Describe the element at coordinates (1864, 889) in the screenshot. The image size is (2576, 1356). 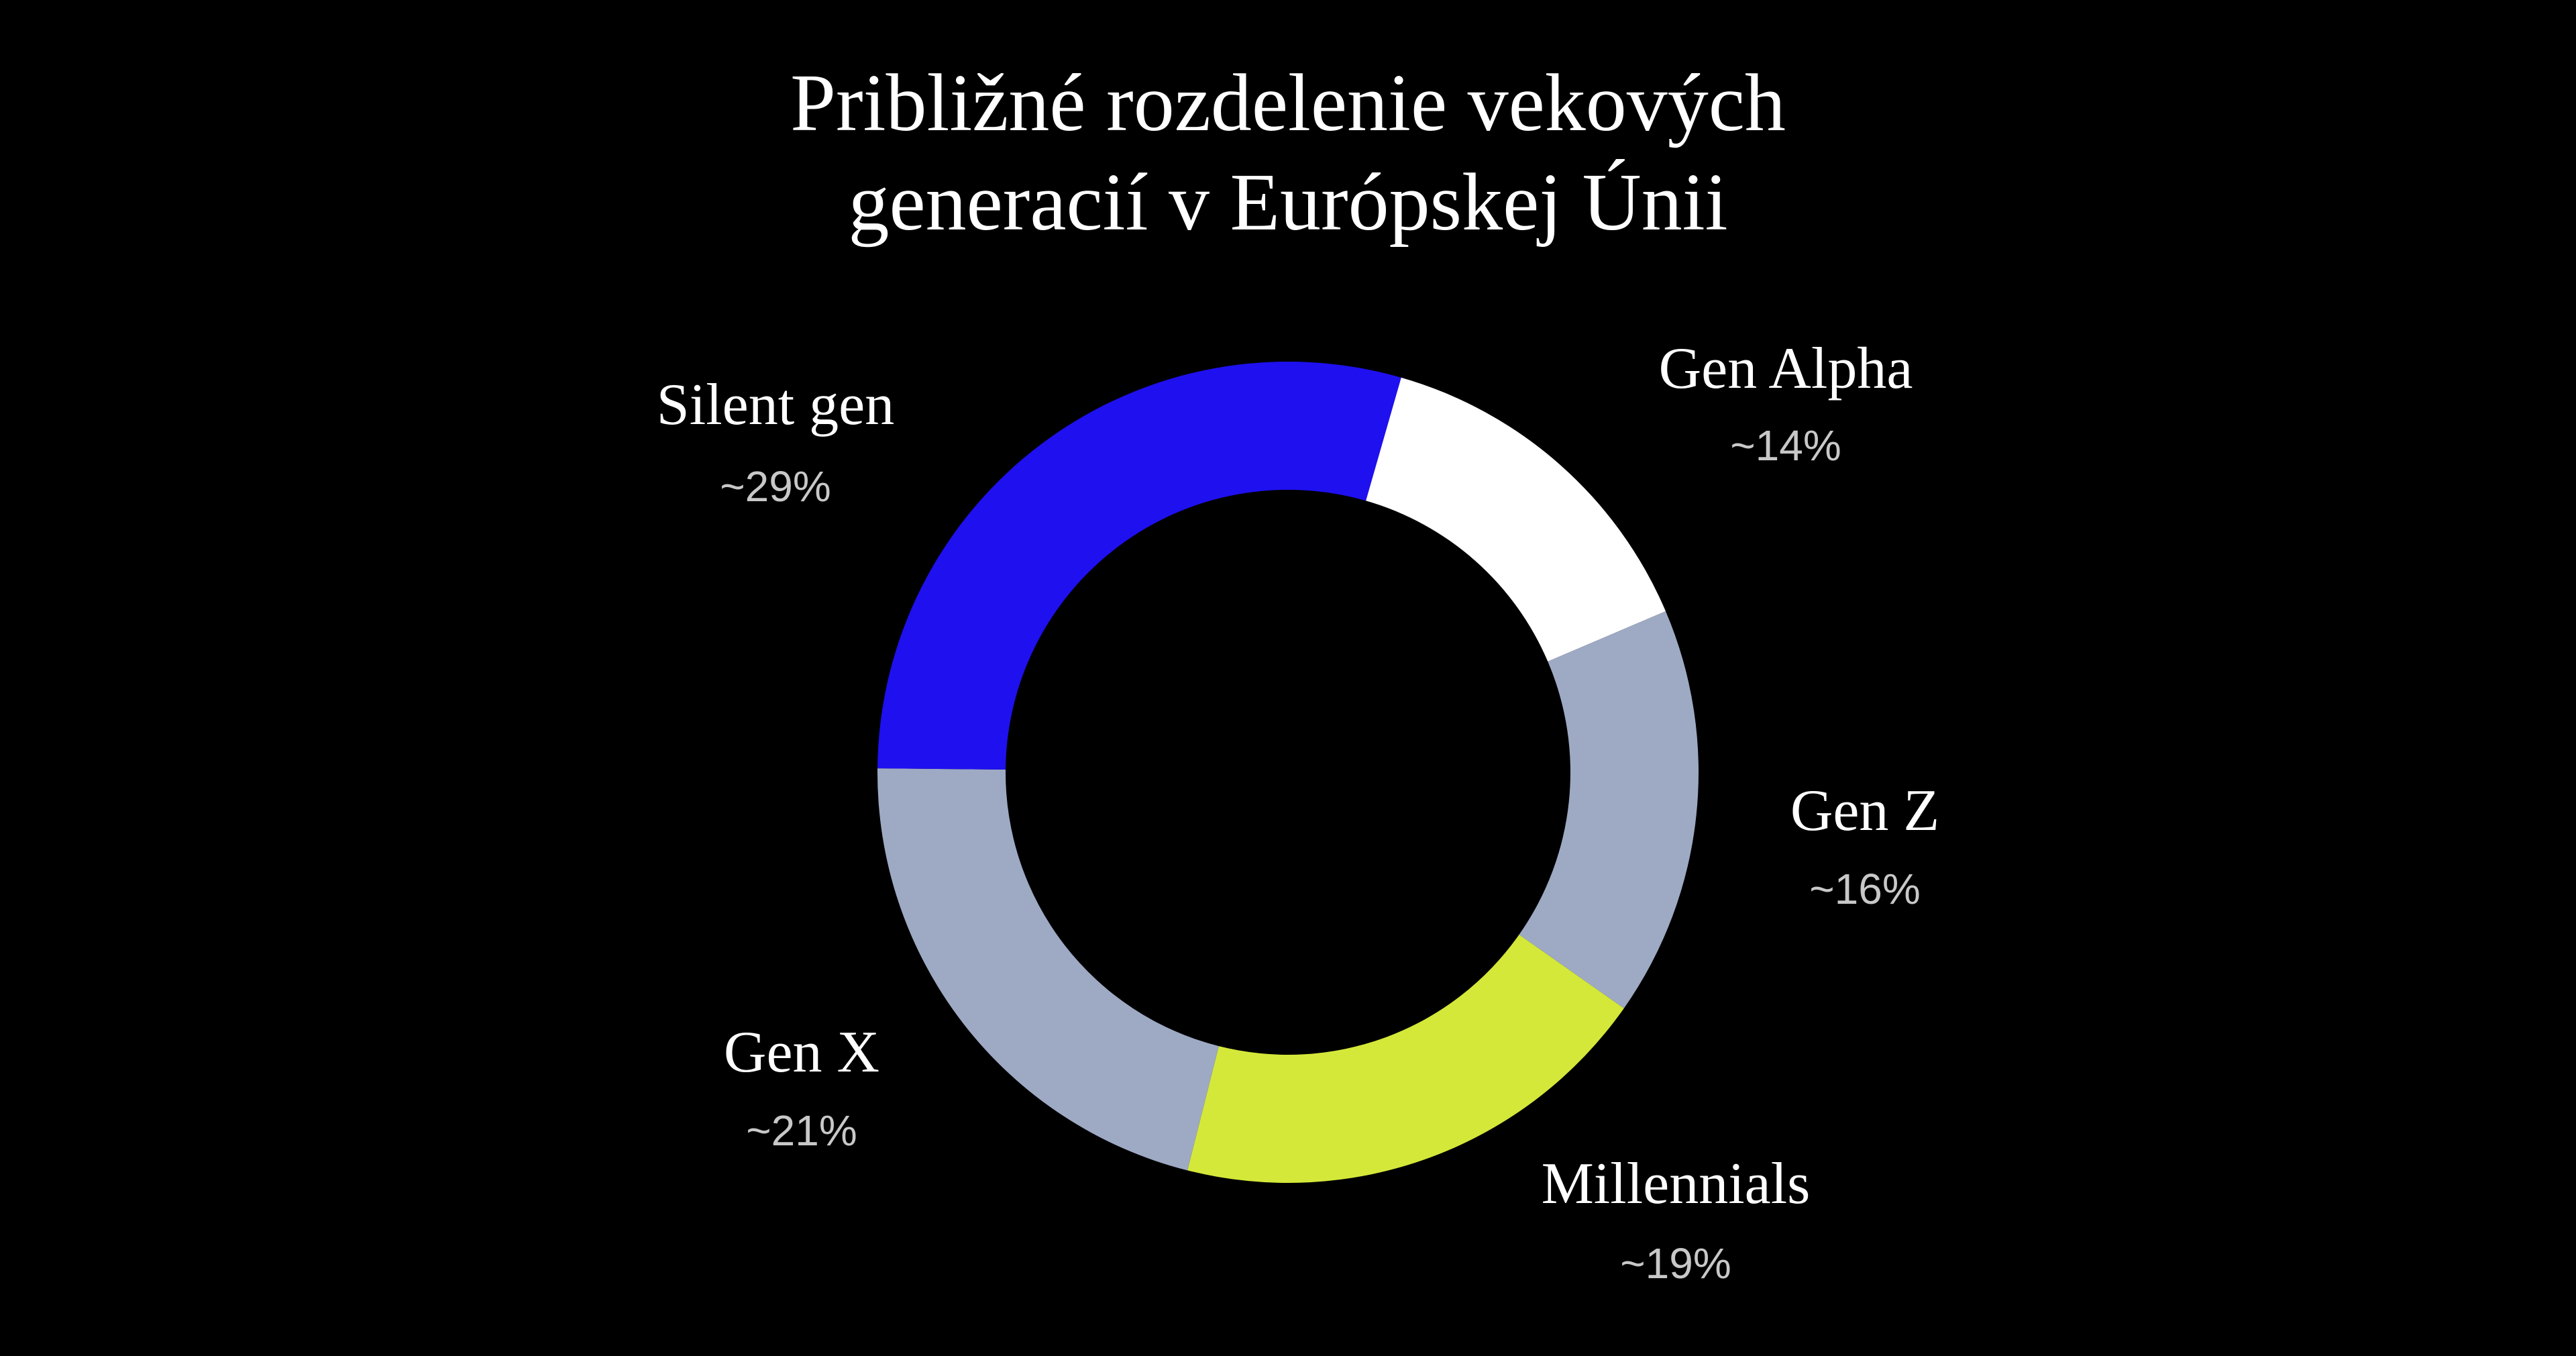
I see `value-label: ~16%` at that location.